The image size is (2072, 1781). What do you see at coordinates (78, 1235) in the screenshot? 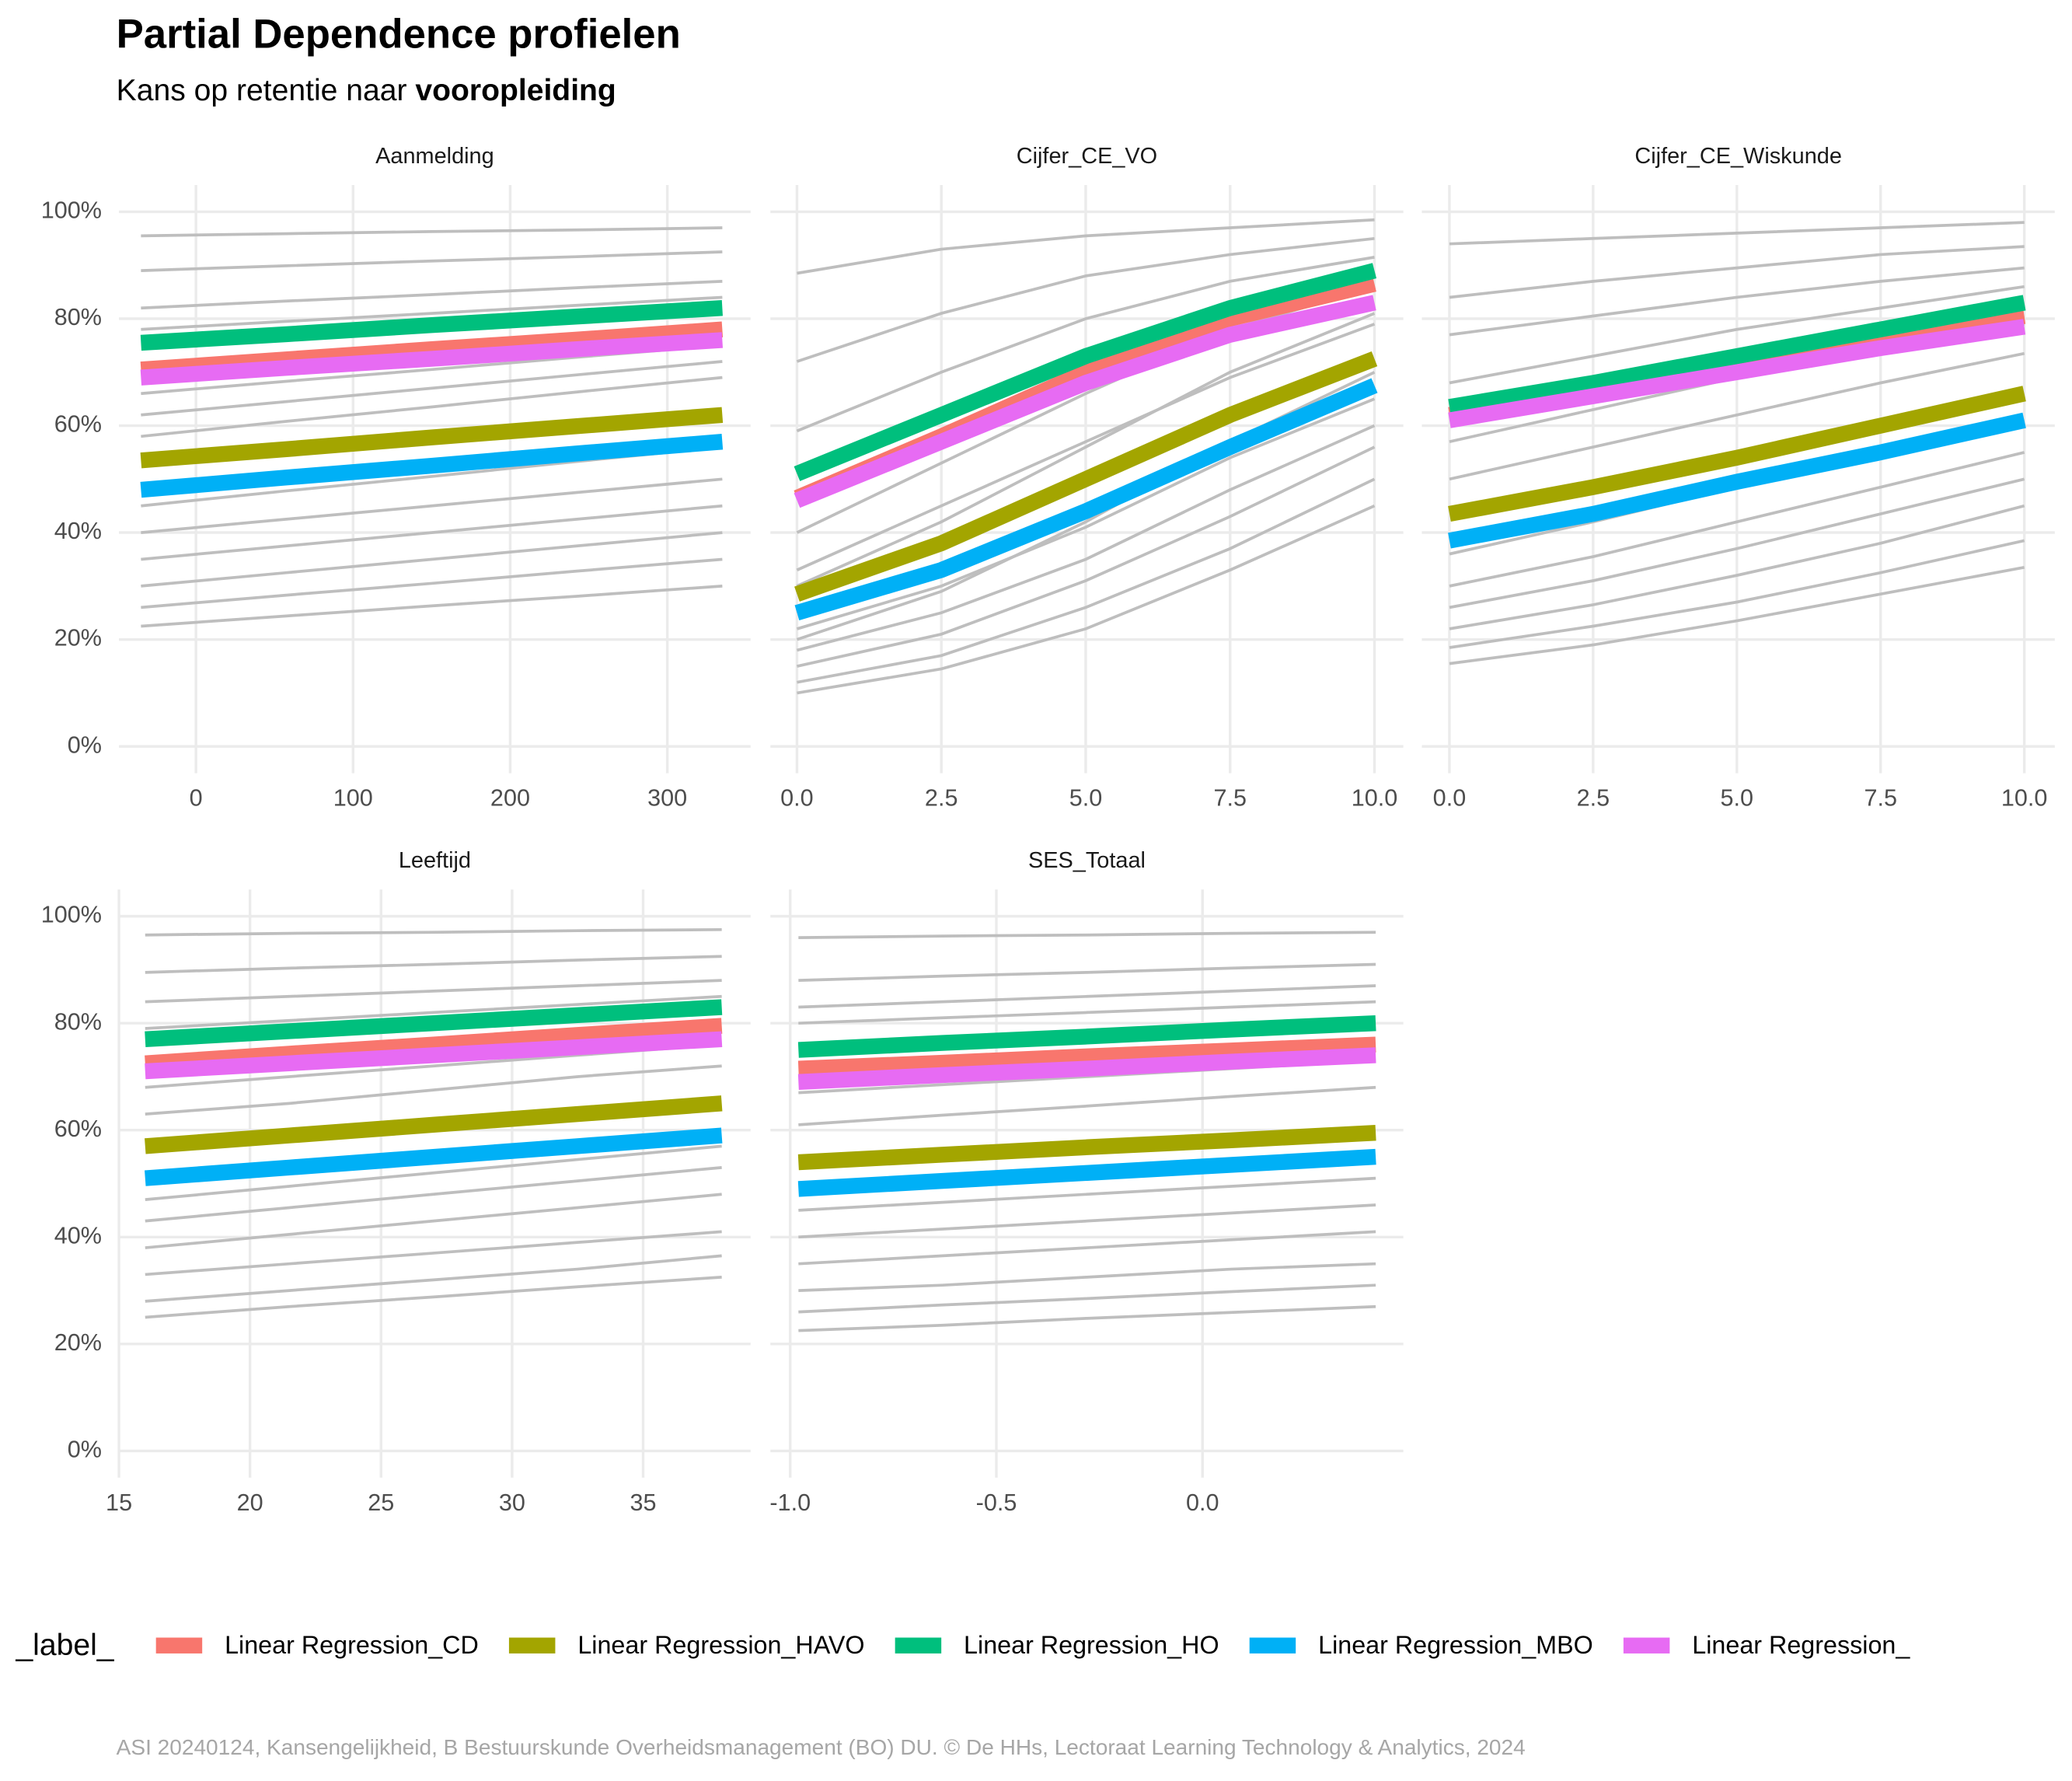
I see `y-tick-label: 40%` at bounding box center [78, 1235].